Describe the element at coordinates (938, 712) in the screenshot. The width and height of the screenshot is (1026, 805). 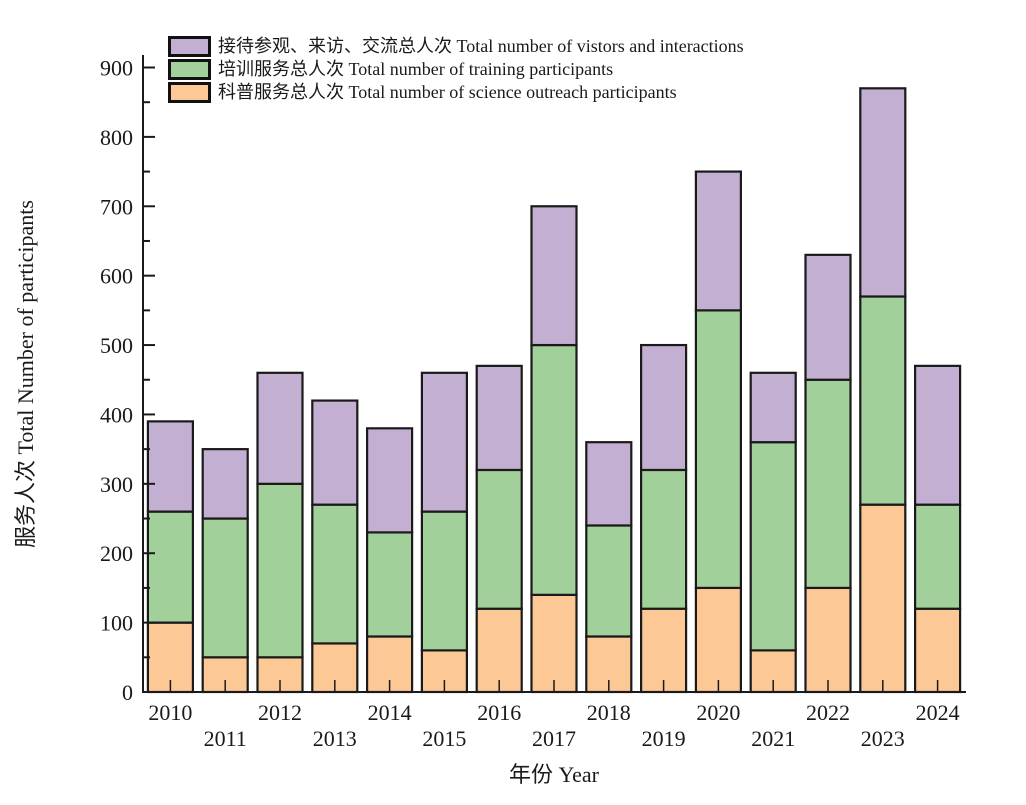
I see `x-tick-label: 2024` at that location.